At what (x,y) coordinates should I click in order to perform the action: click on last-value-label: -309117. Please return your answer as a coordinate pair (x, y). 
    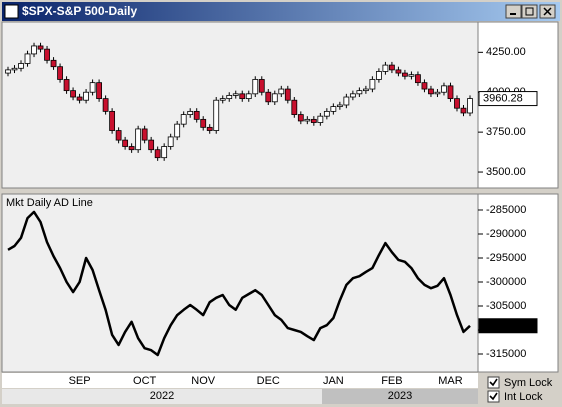
    Looking at the image, I should click on (503, 326).